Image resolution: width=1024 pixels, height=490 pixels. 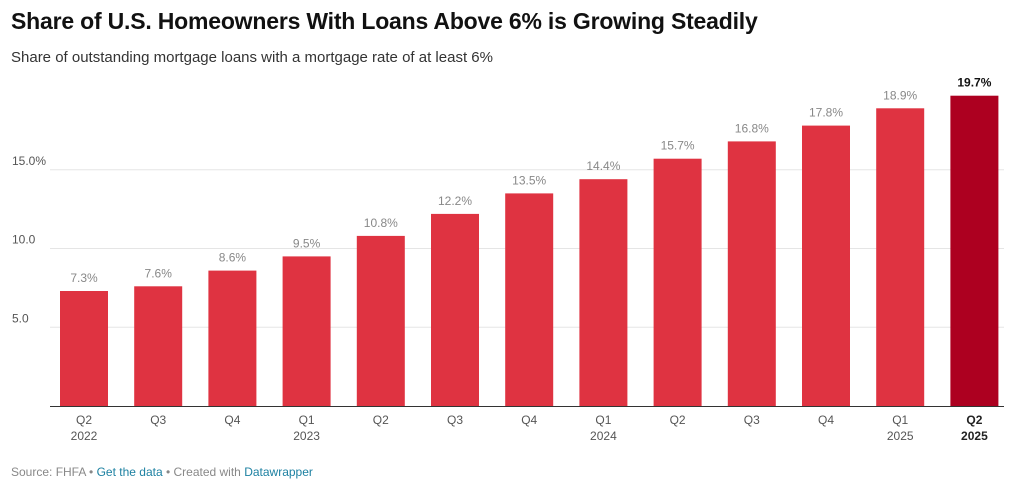 I want to click on data-label: 7.6%, so click(x=159, y=273).